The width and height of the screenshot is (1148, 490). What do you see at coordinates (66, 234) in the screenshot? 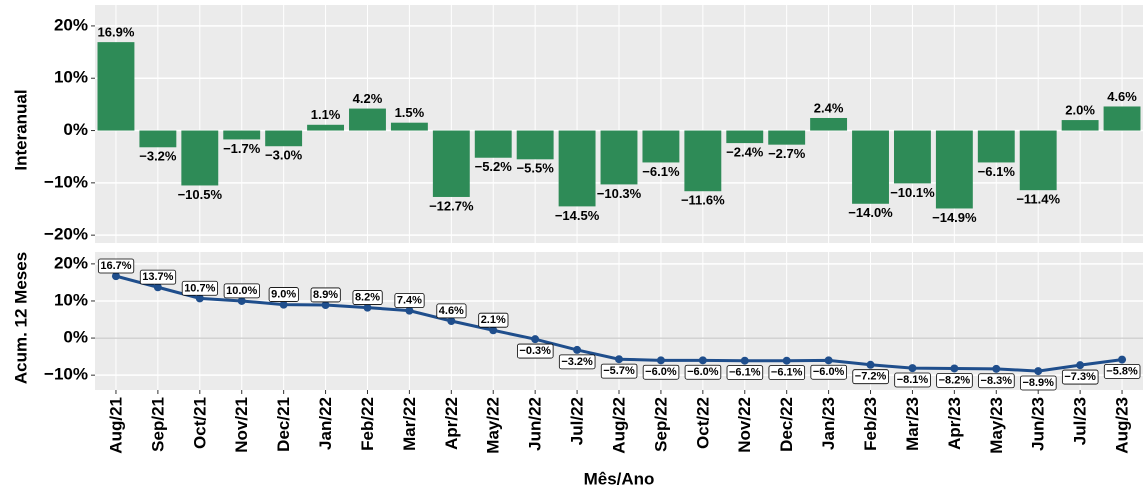
I see `y-tick-label: −20%` at bounding box center [66, 234].